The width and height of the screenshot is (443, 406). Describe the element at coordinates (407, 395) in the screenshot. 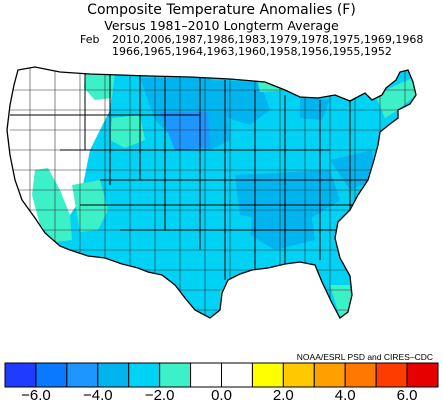

I see `colorbar-tick-label: 6.0` at that location.